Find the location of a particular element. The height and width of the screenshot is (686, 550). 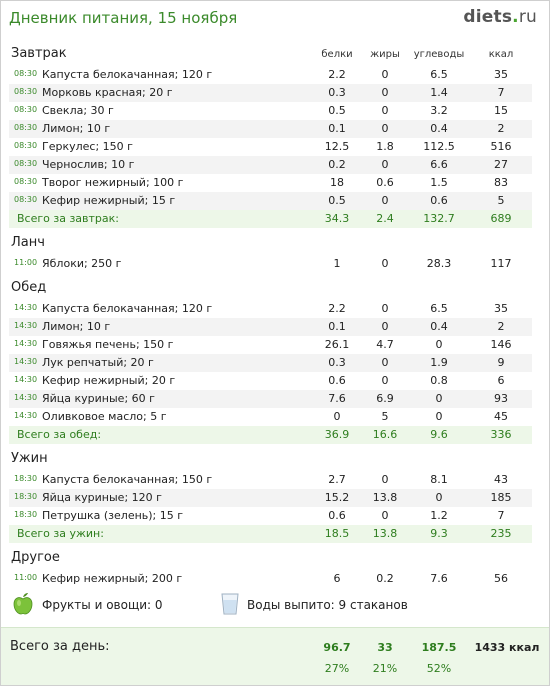

total-protein: 34.3 is located at coordinates (337, 218).